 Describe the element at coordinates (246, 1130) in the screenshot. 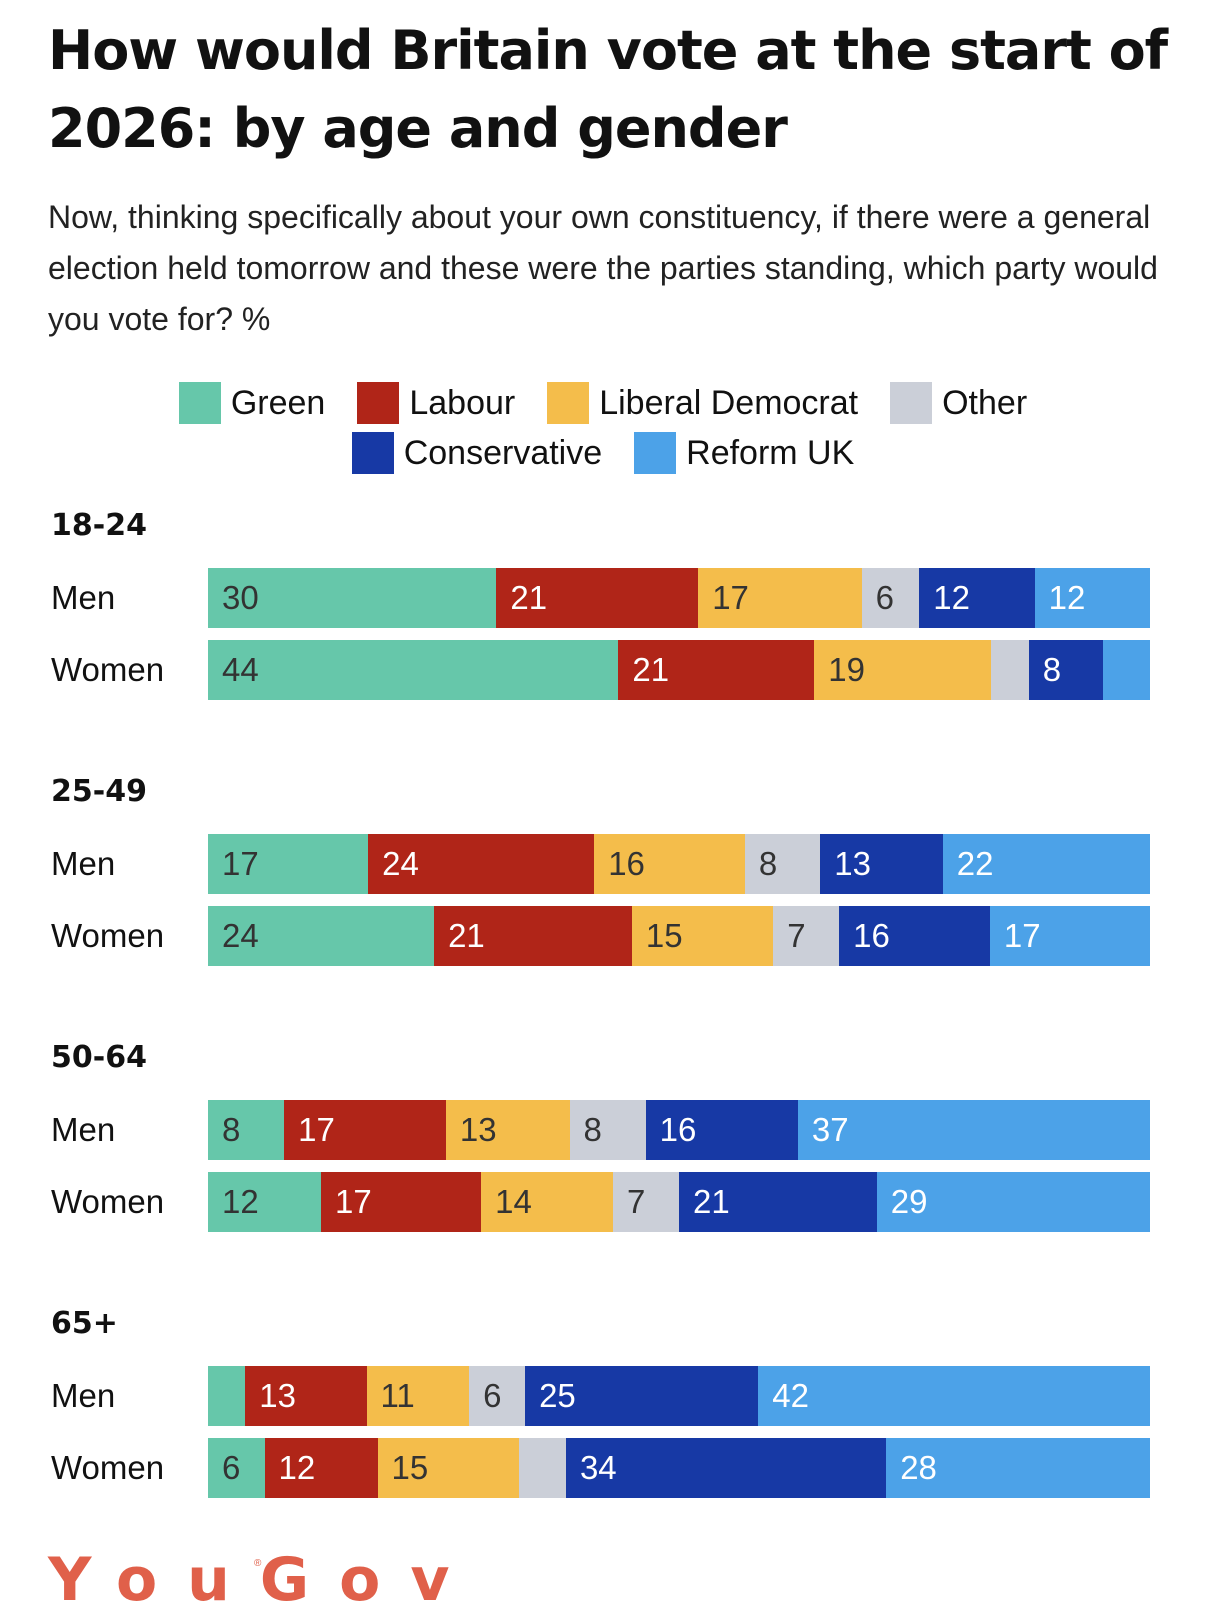

I see `bar-segment-green: 8` at that location.